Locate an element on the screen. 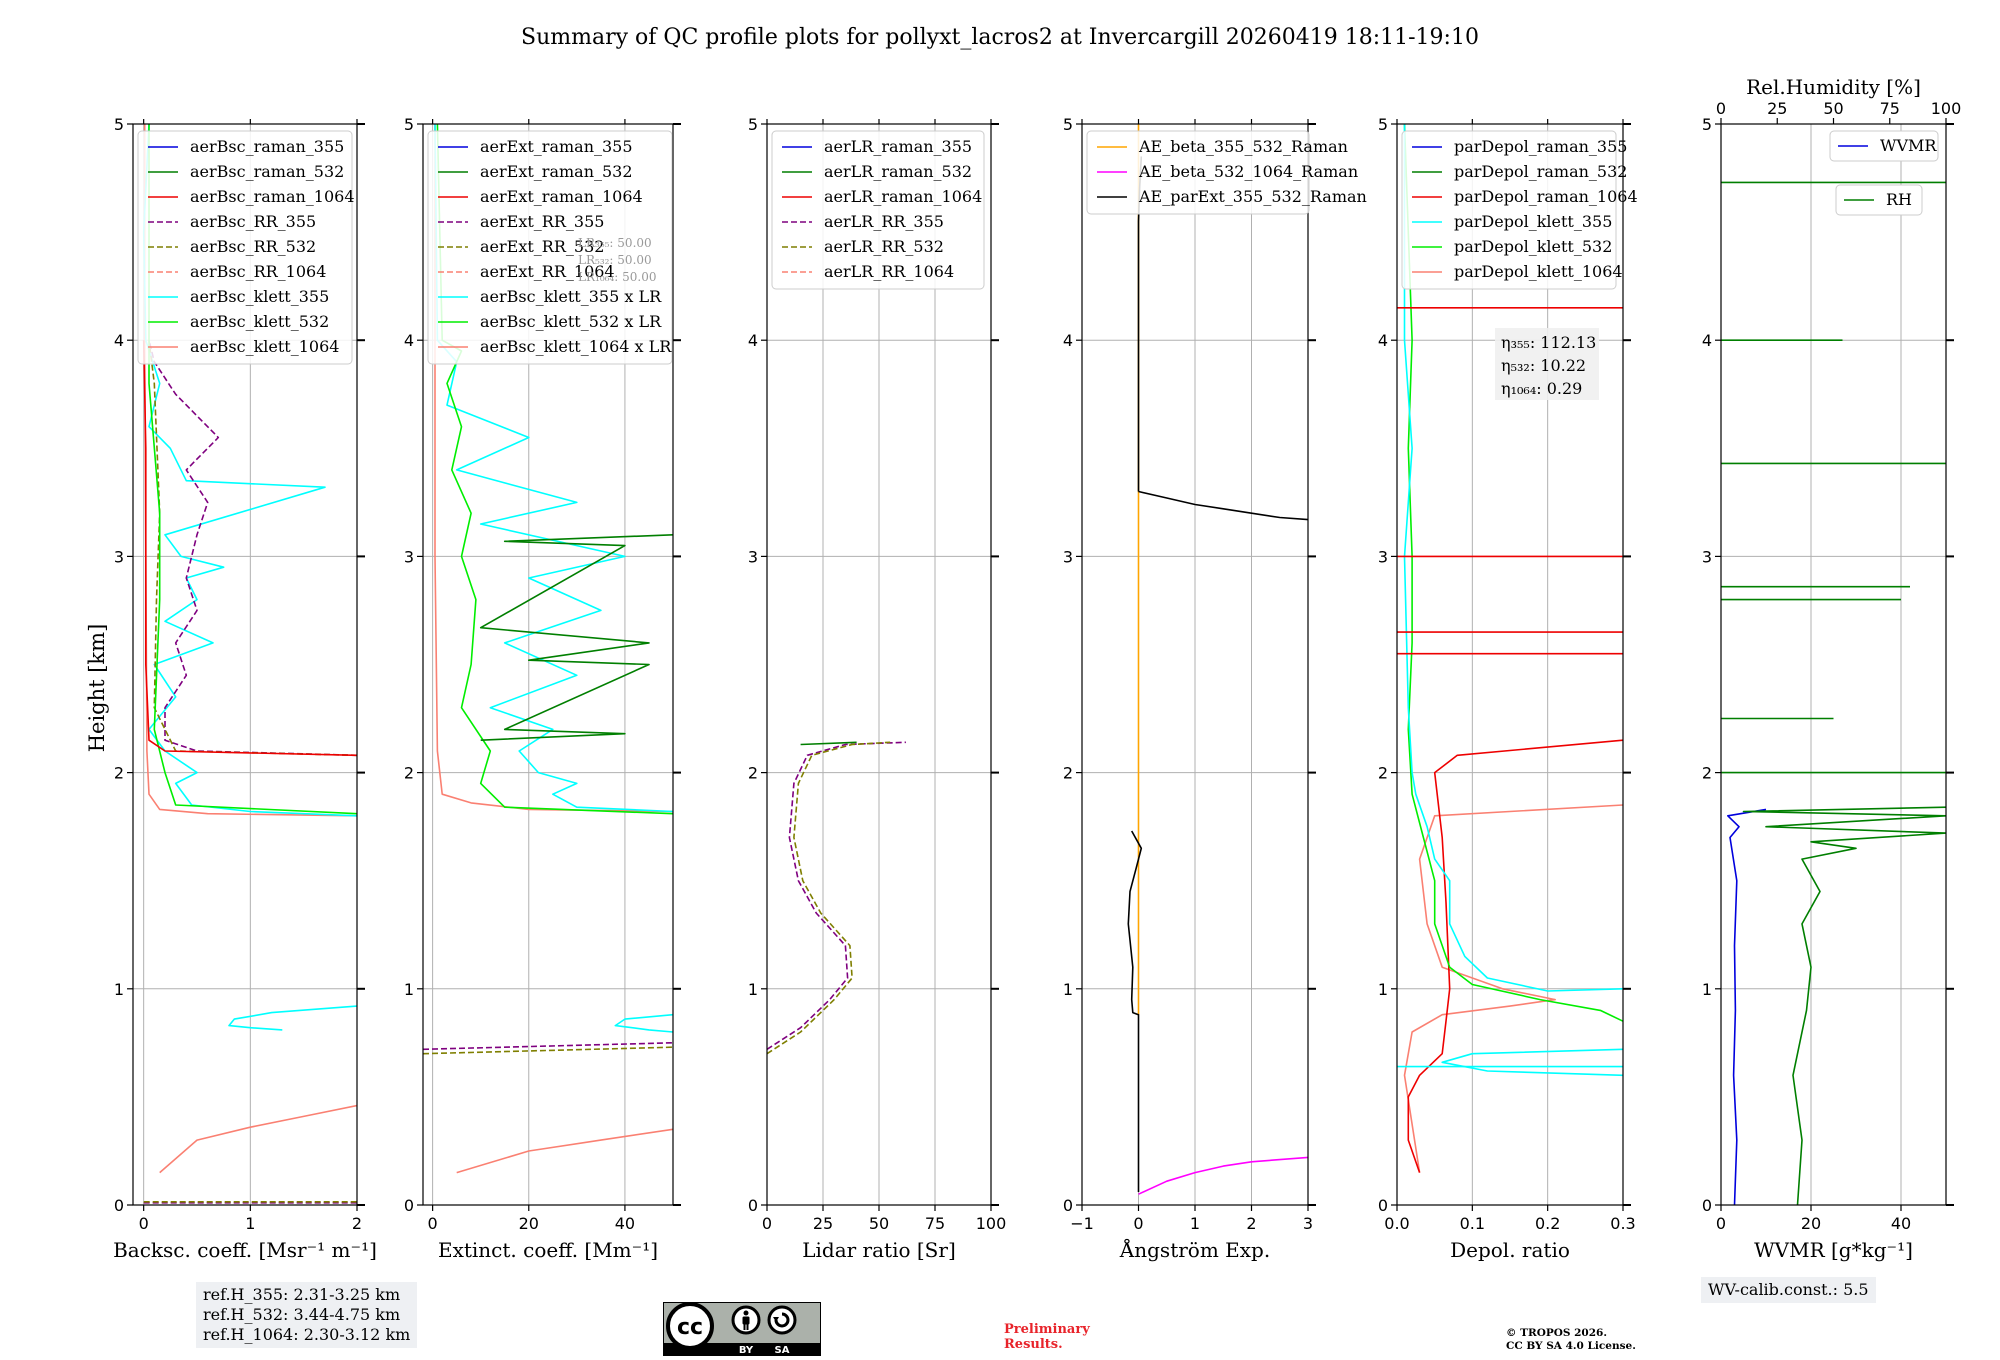 The height and width of the screenshot is (1360, 2000). legend-label-rh: RH is located at coordinates (1899, 199).